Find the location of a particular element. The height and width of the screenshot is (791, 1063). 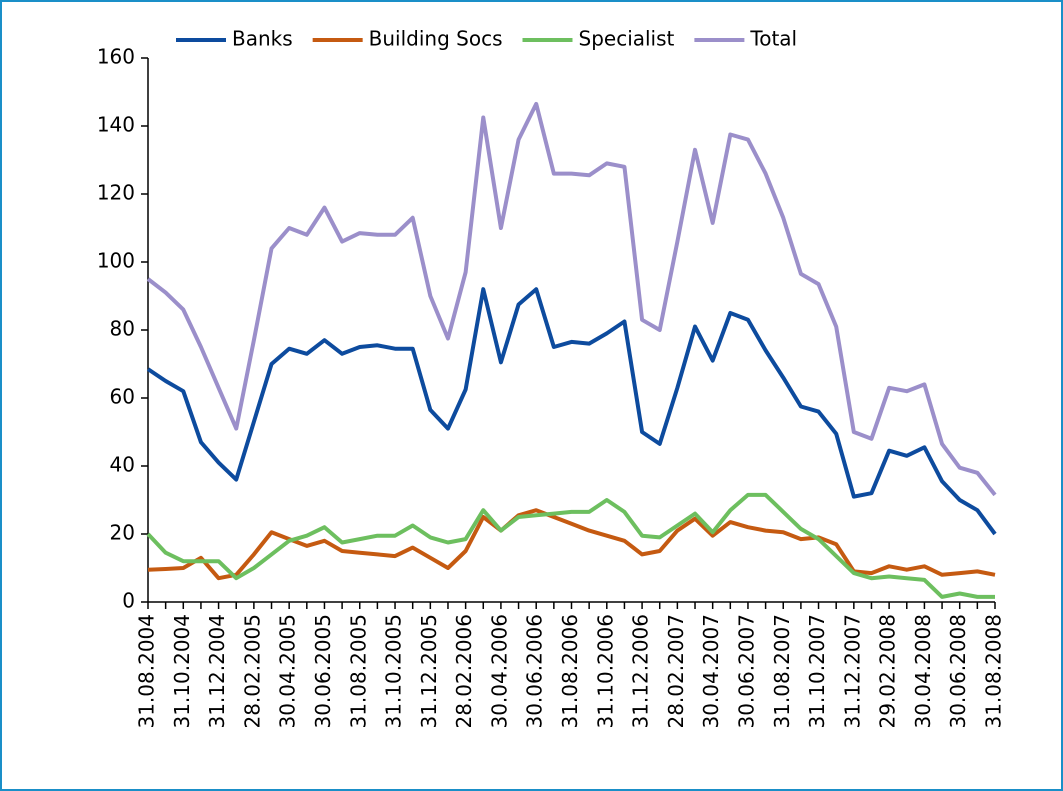

legend-label: Banks is located at coordinates (262, 39).